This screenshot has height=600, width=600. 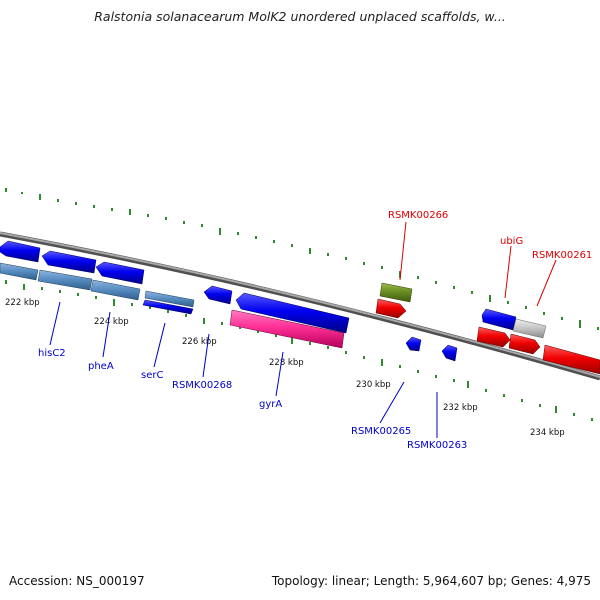 What do you see at coordinates (547, 433) in the screenshot?
I see `tick-label-234: 234 kbp` at bounding box center [547, 433].